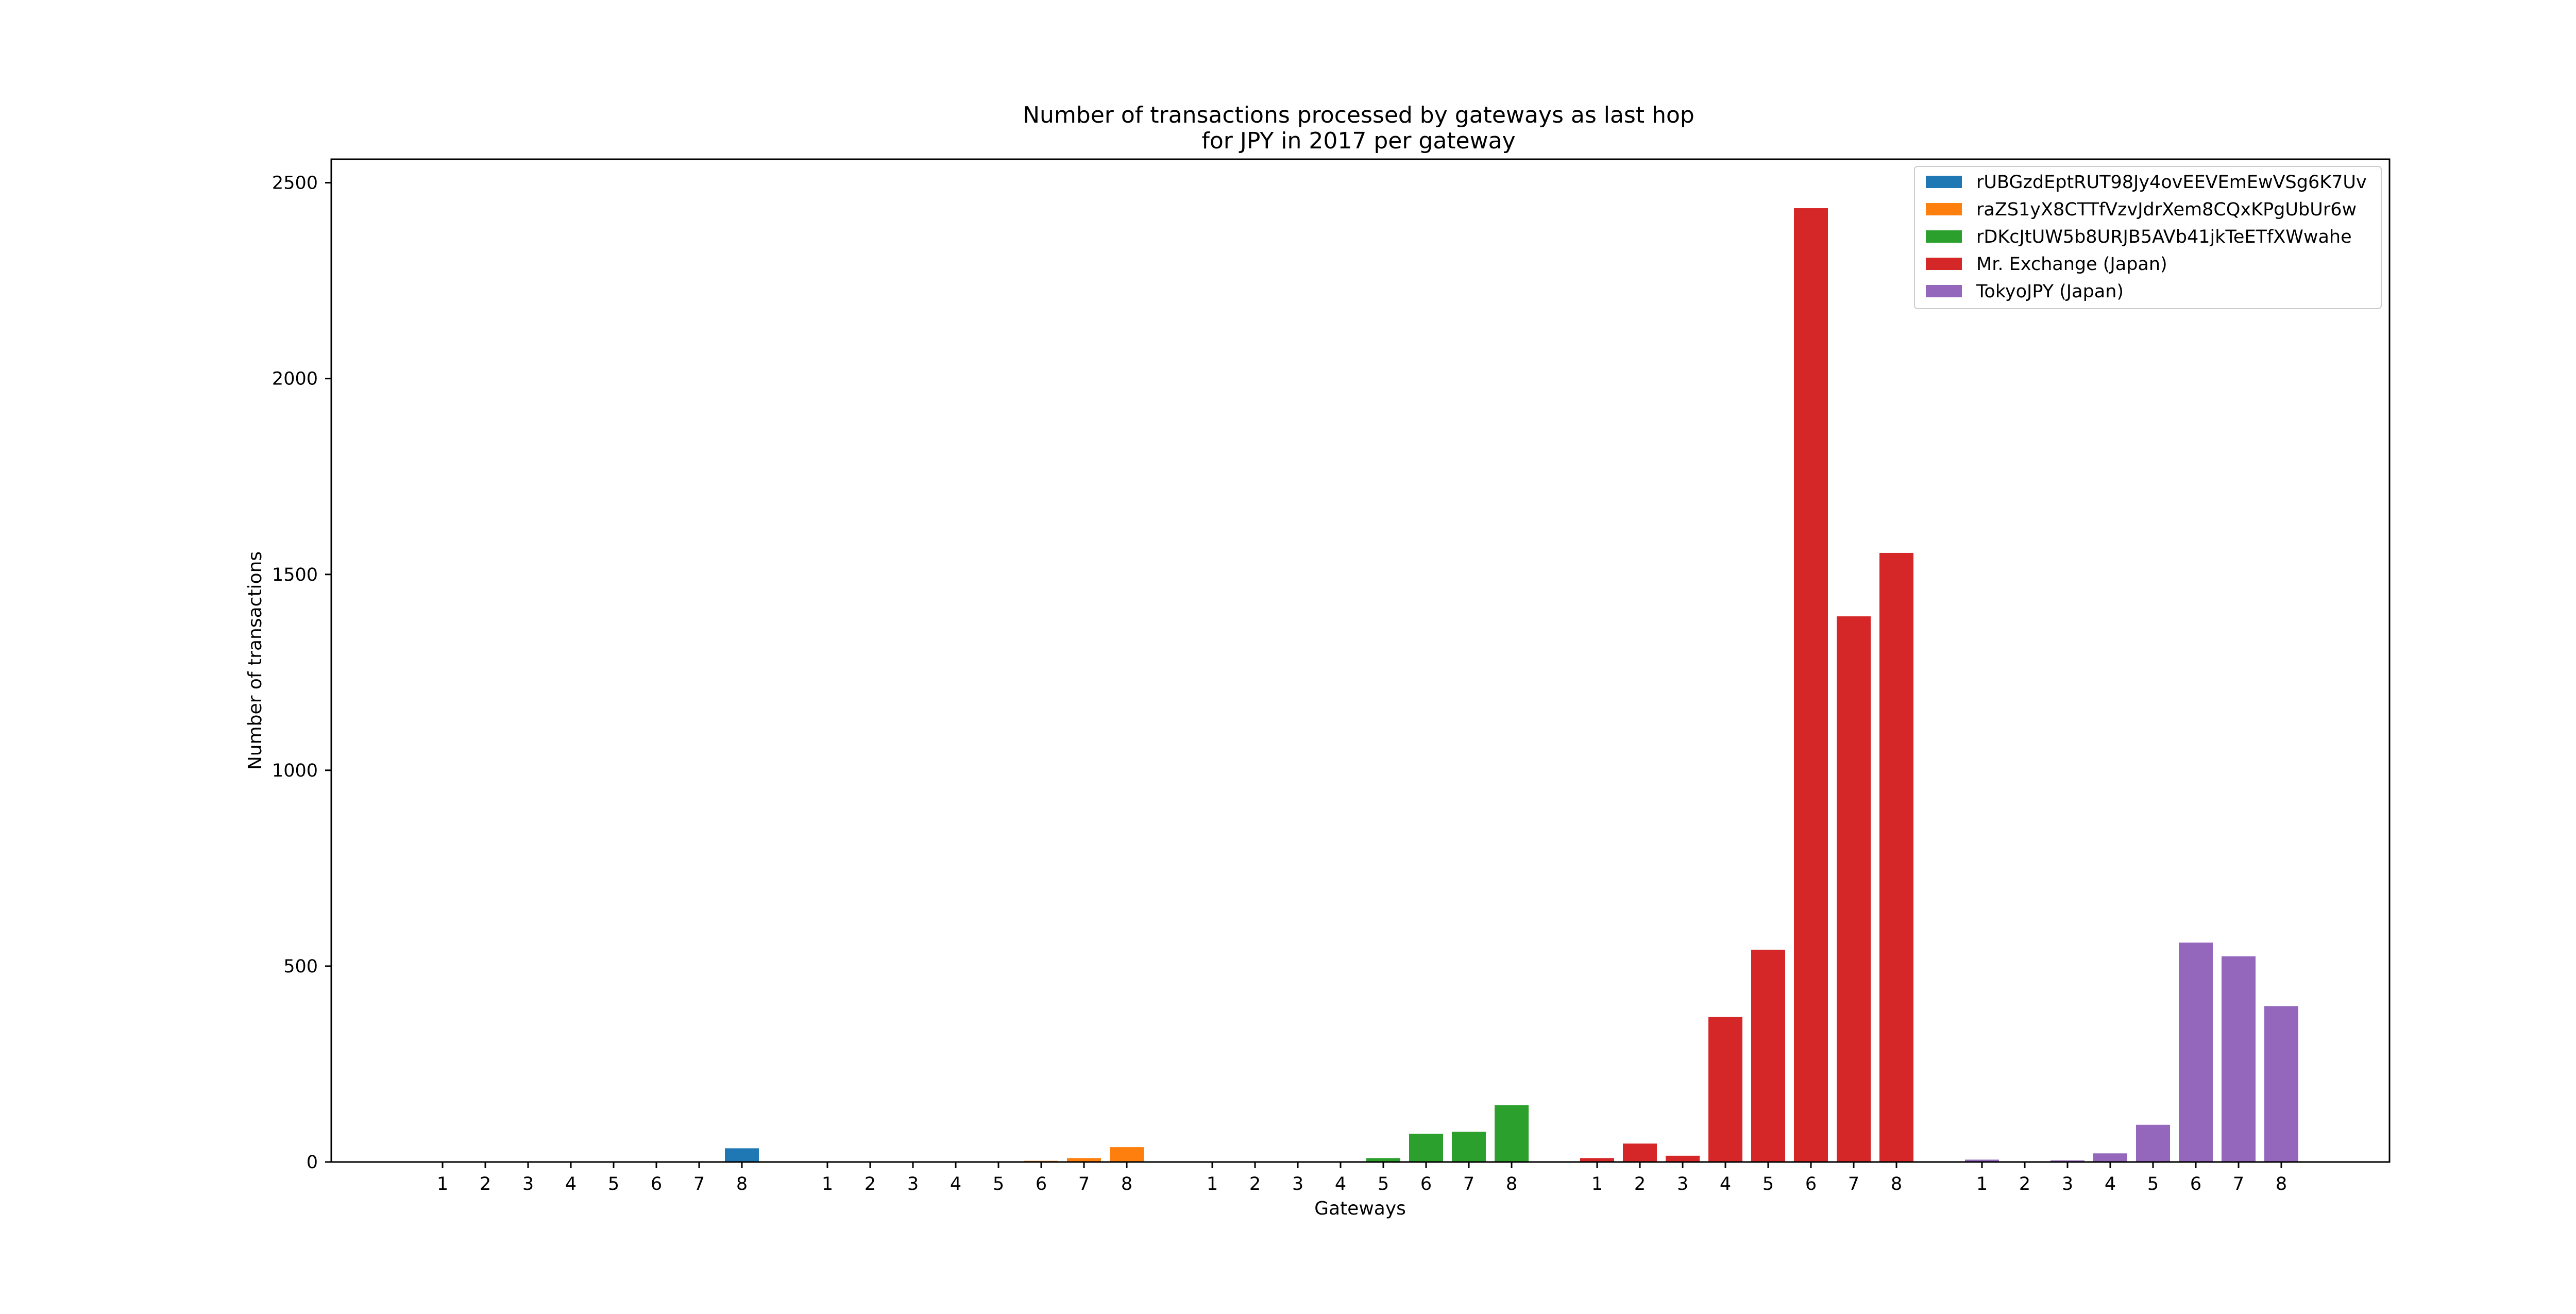 The height and width of the screenshot is (1314, 2576). Describe the element at coordinates (2164, 237) in the screenshot. I see `legend-label: rDKcJtUW5b8URJB5AVb41jkTeETfXWwahe` at that location.